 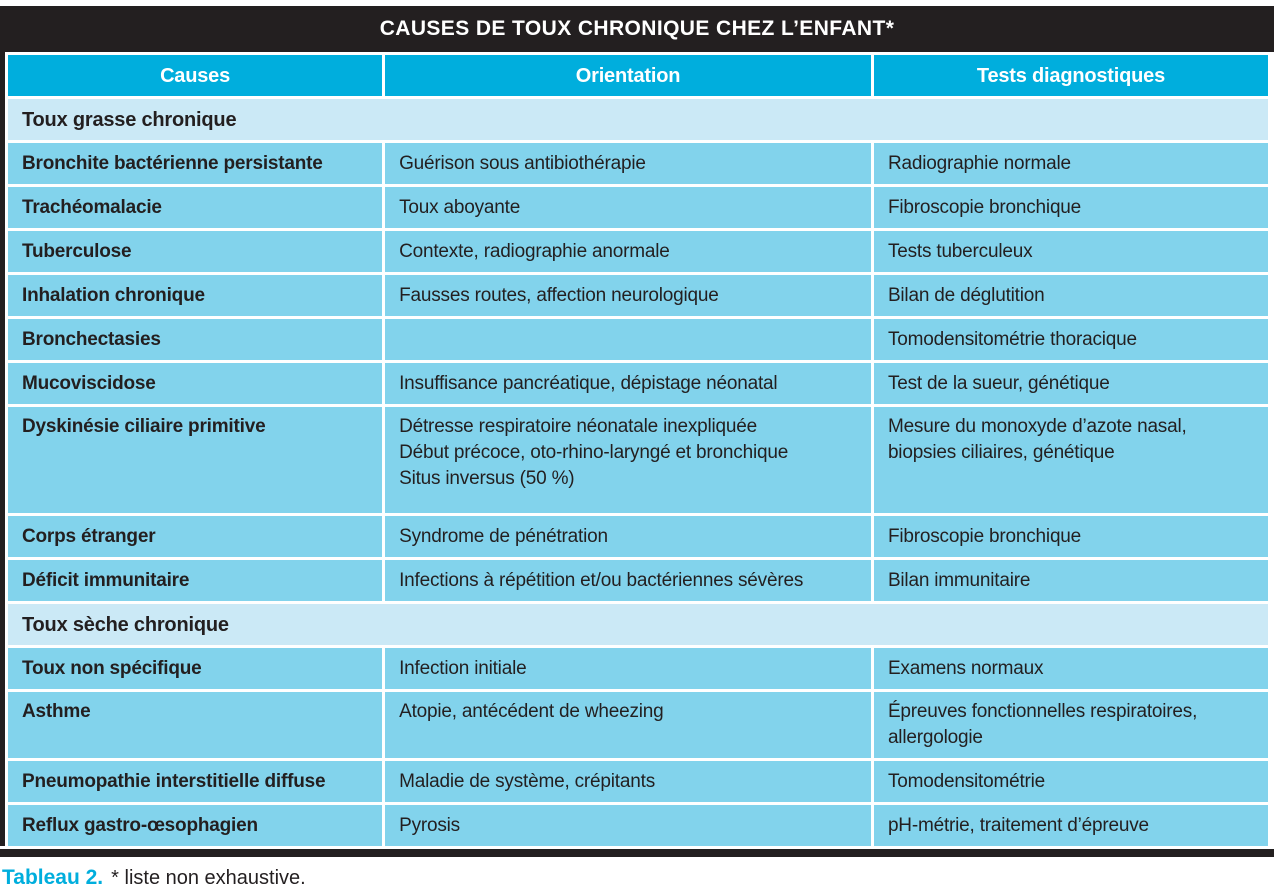 What do you see at coordinates (208, 878) in the screenshot?
I see `caption-note: * liste non exhaustive.` at bounding box center [208, 878].